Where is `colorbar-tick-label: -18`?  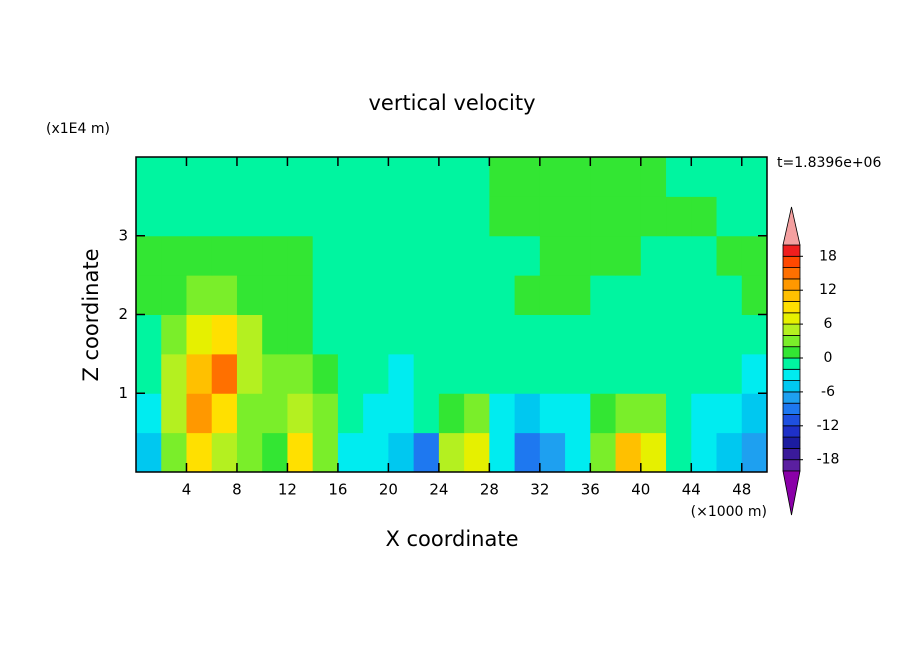
colorbar-tick-label: -18 is located at coordinates (828, 460).